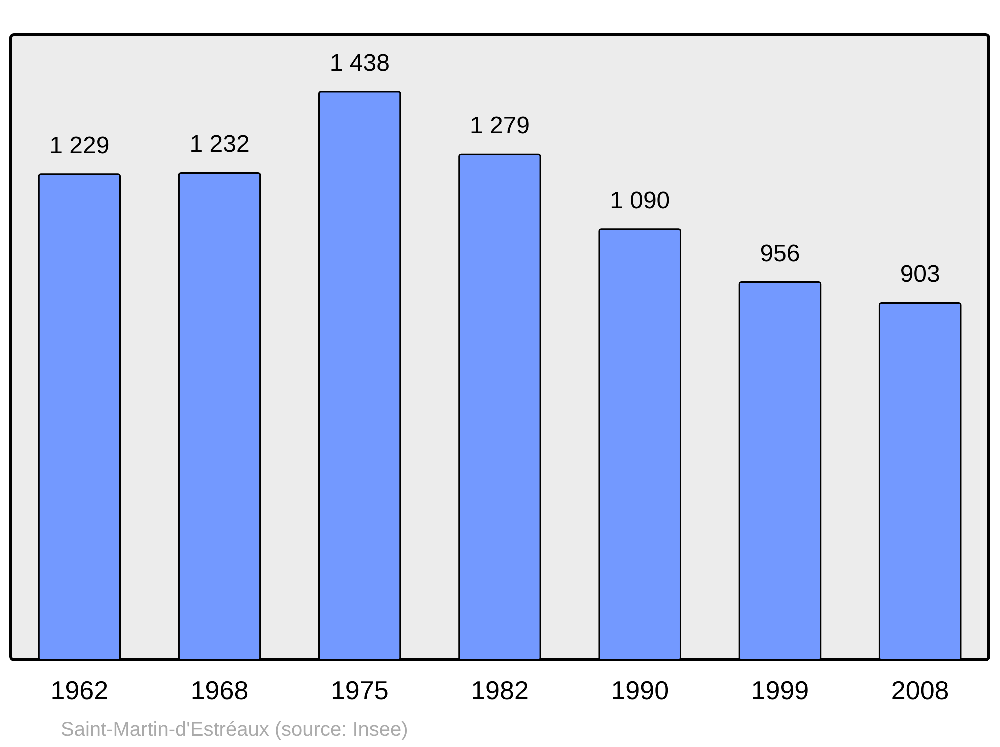 Image resolution: width=1000 pixels, height=747 pixels. What do you see at coordinates (79, 691) in the screenshot?
I see `x-tick-label: 1962` at bounding box center [79, 691].